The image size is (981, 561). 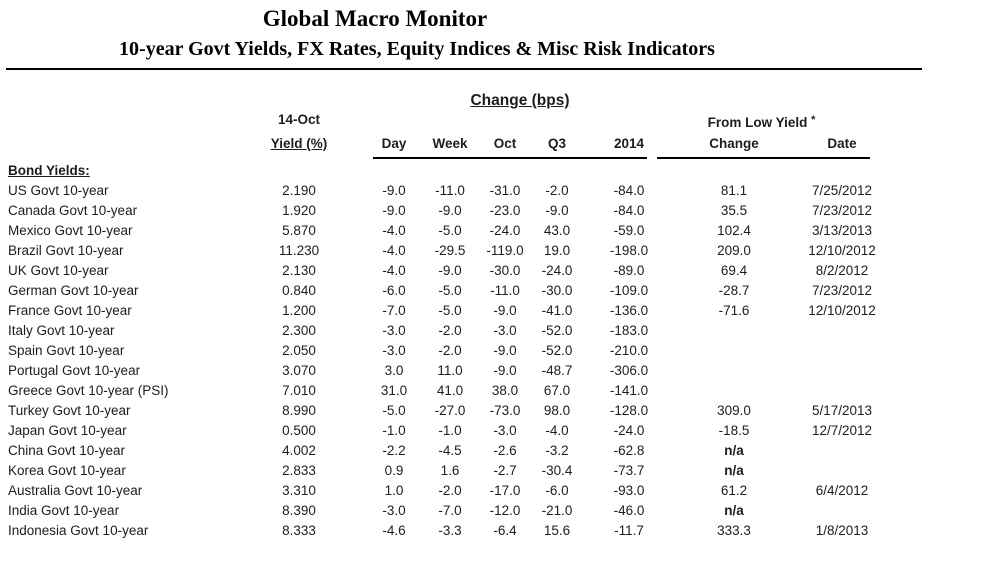 What do you see at coordinates (67, 430) in the screenshot?
I see `row-label: Japan Govt 10-year` at bounding box center [67, 430].